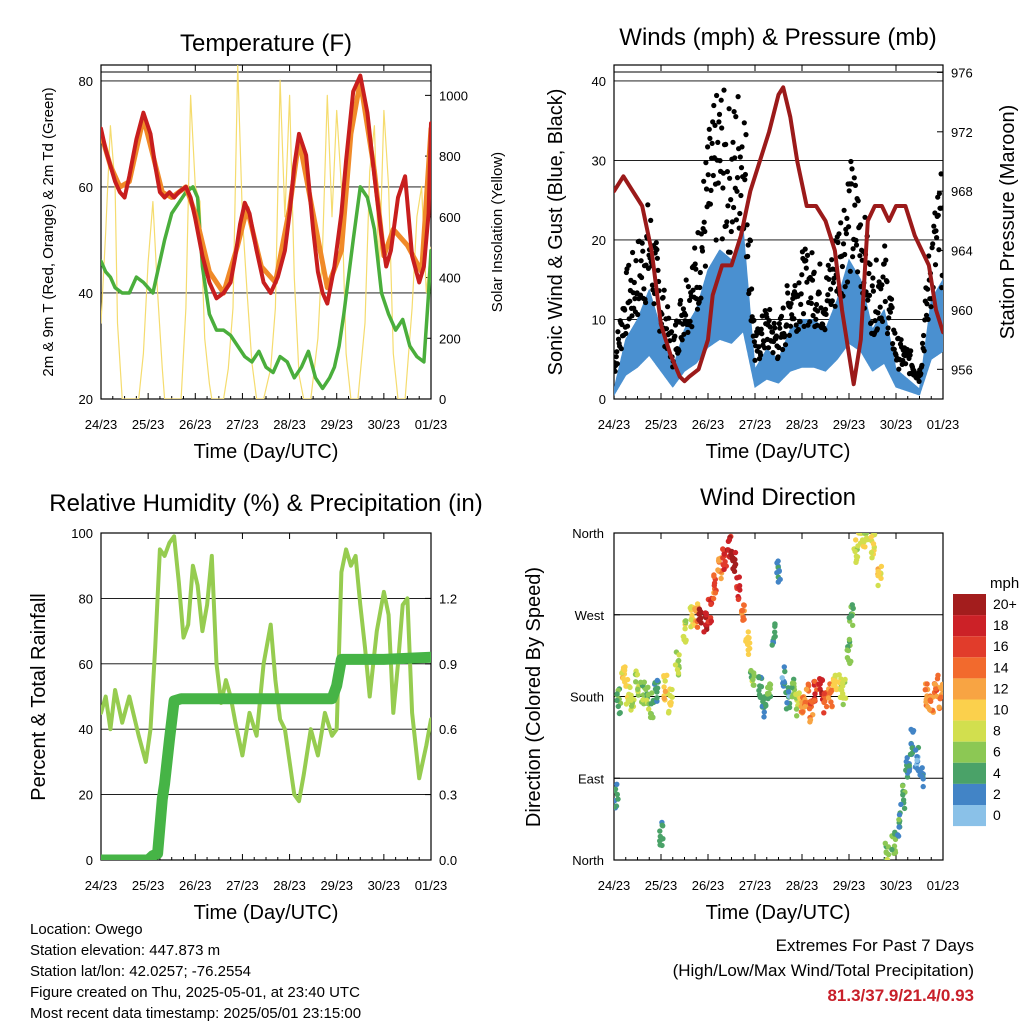 The width and height of the screenshot is (1024, 1024). Describe the element at coordinates (614, 424) in the screenshot. I see `x-tick-label: 24/23` at that location.